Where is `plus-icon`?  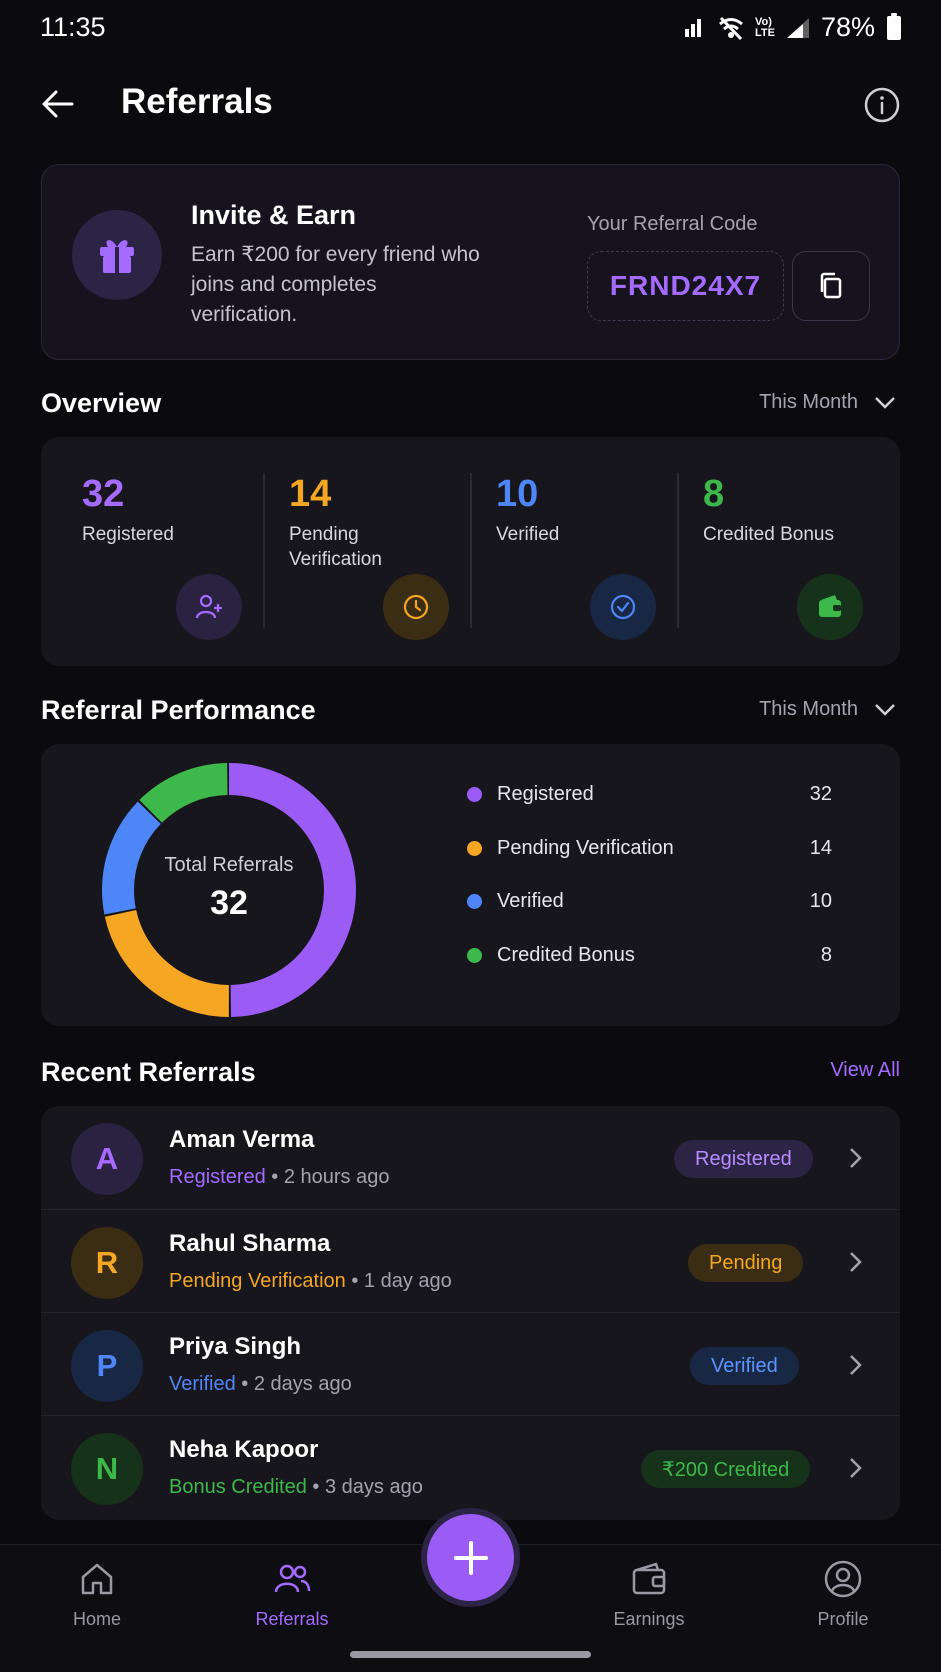 plus-icon is located at coordinates (470, 1557).